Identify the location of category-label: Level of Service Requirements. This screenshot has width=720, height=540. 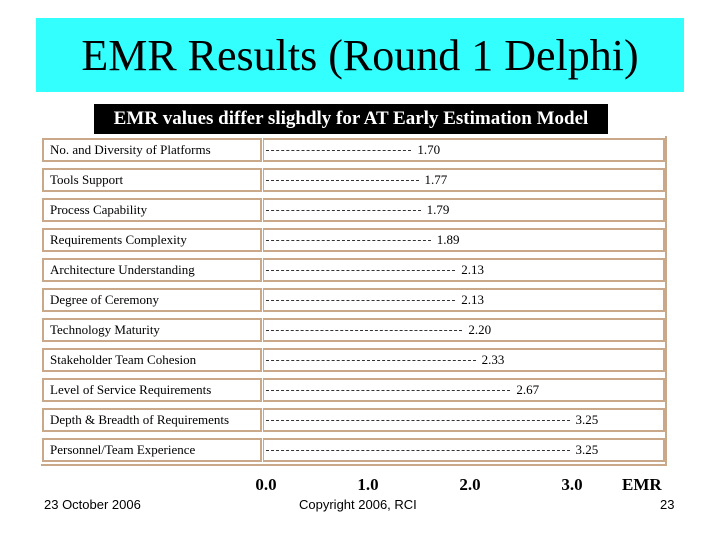
(152, 390).